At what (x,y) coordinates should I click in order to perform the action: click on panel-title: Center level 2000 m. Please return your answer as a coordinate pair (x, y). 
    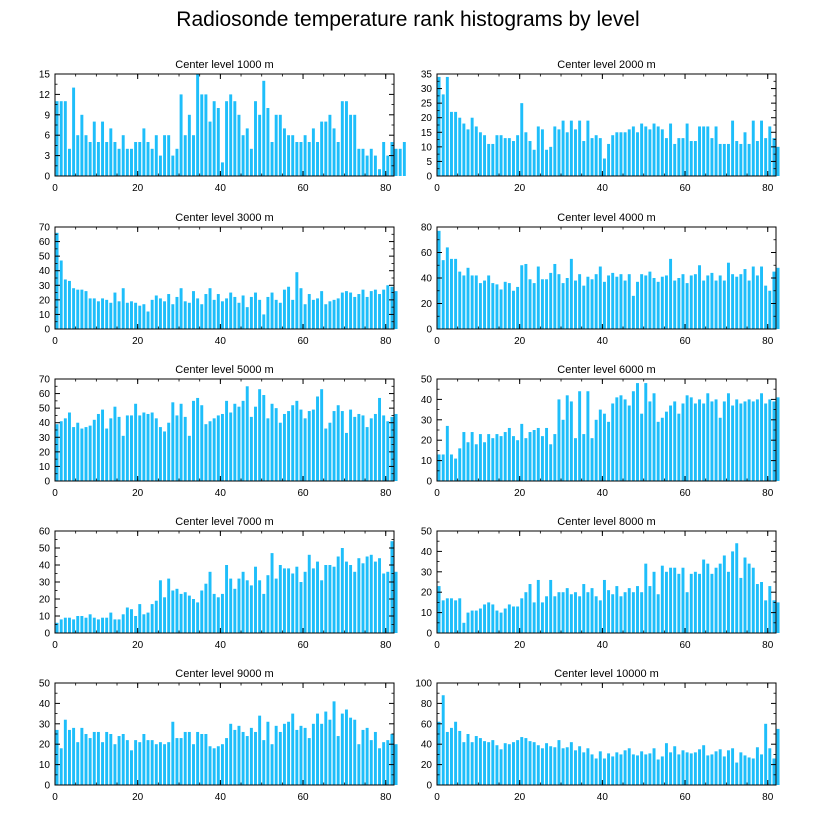
    Looking at the image, I should click on (606, 65).